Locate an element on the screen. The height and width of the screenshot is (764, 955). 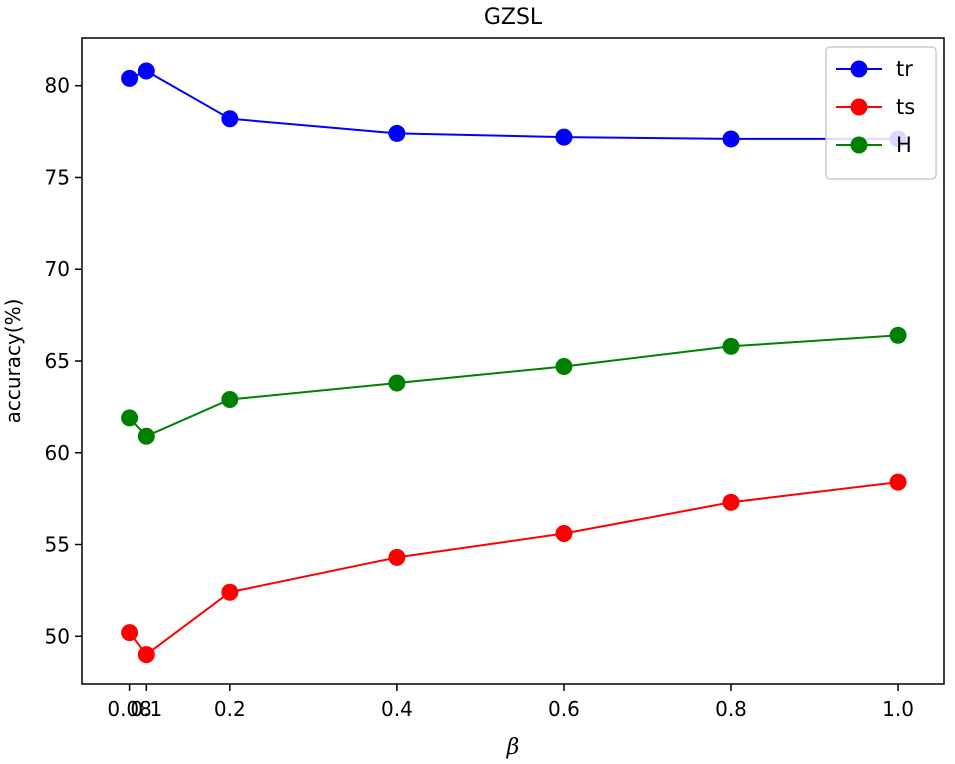
series-H is located at coordinates (514, 385).